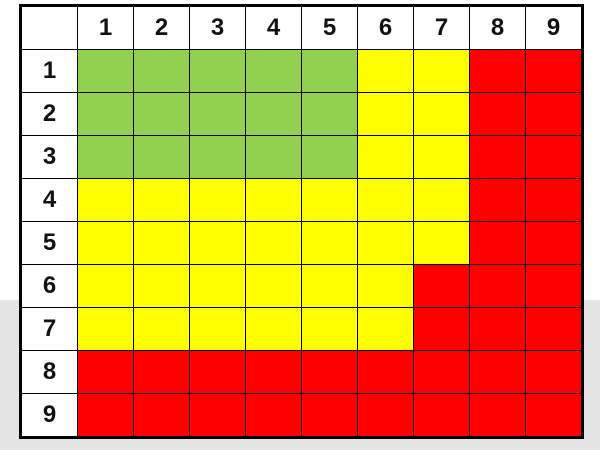 The image size is (600, 450). Describe the element at coordinates (49, 286) in the screenshot. I see `row-header: 6` at that location.